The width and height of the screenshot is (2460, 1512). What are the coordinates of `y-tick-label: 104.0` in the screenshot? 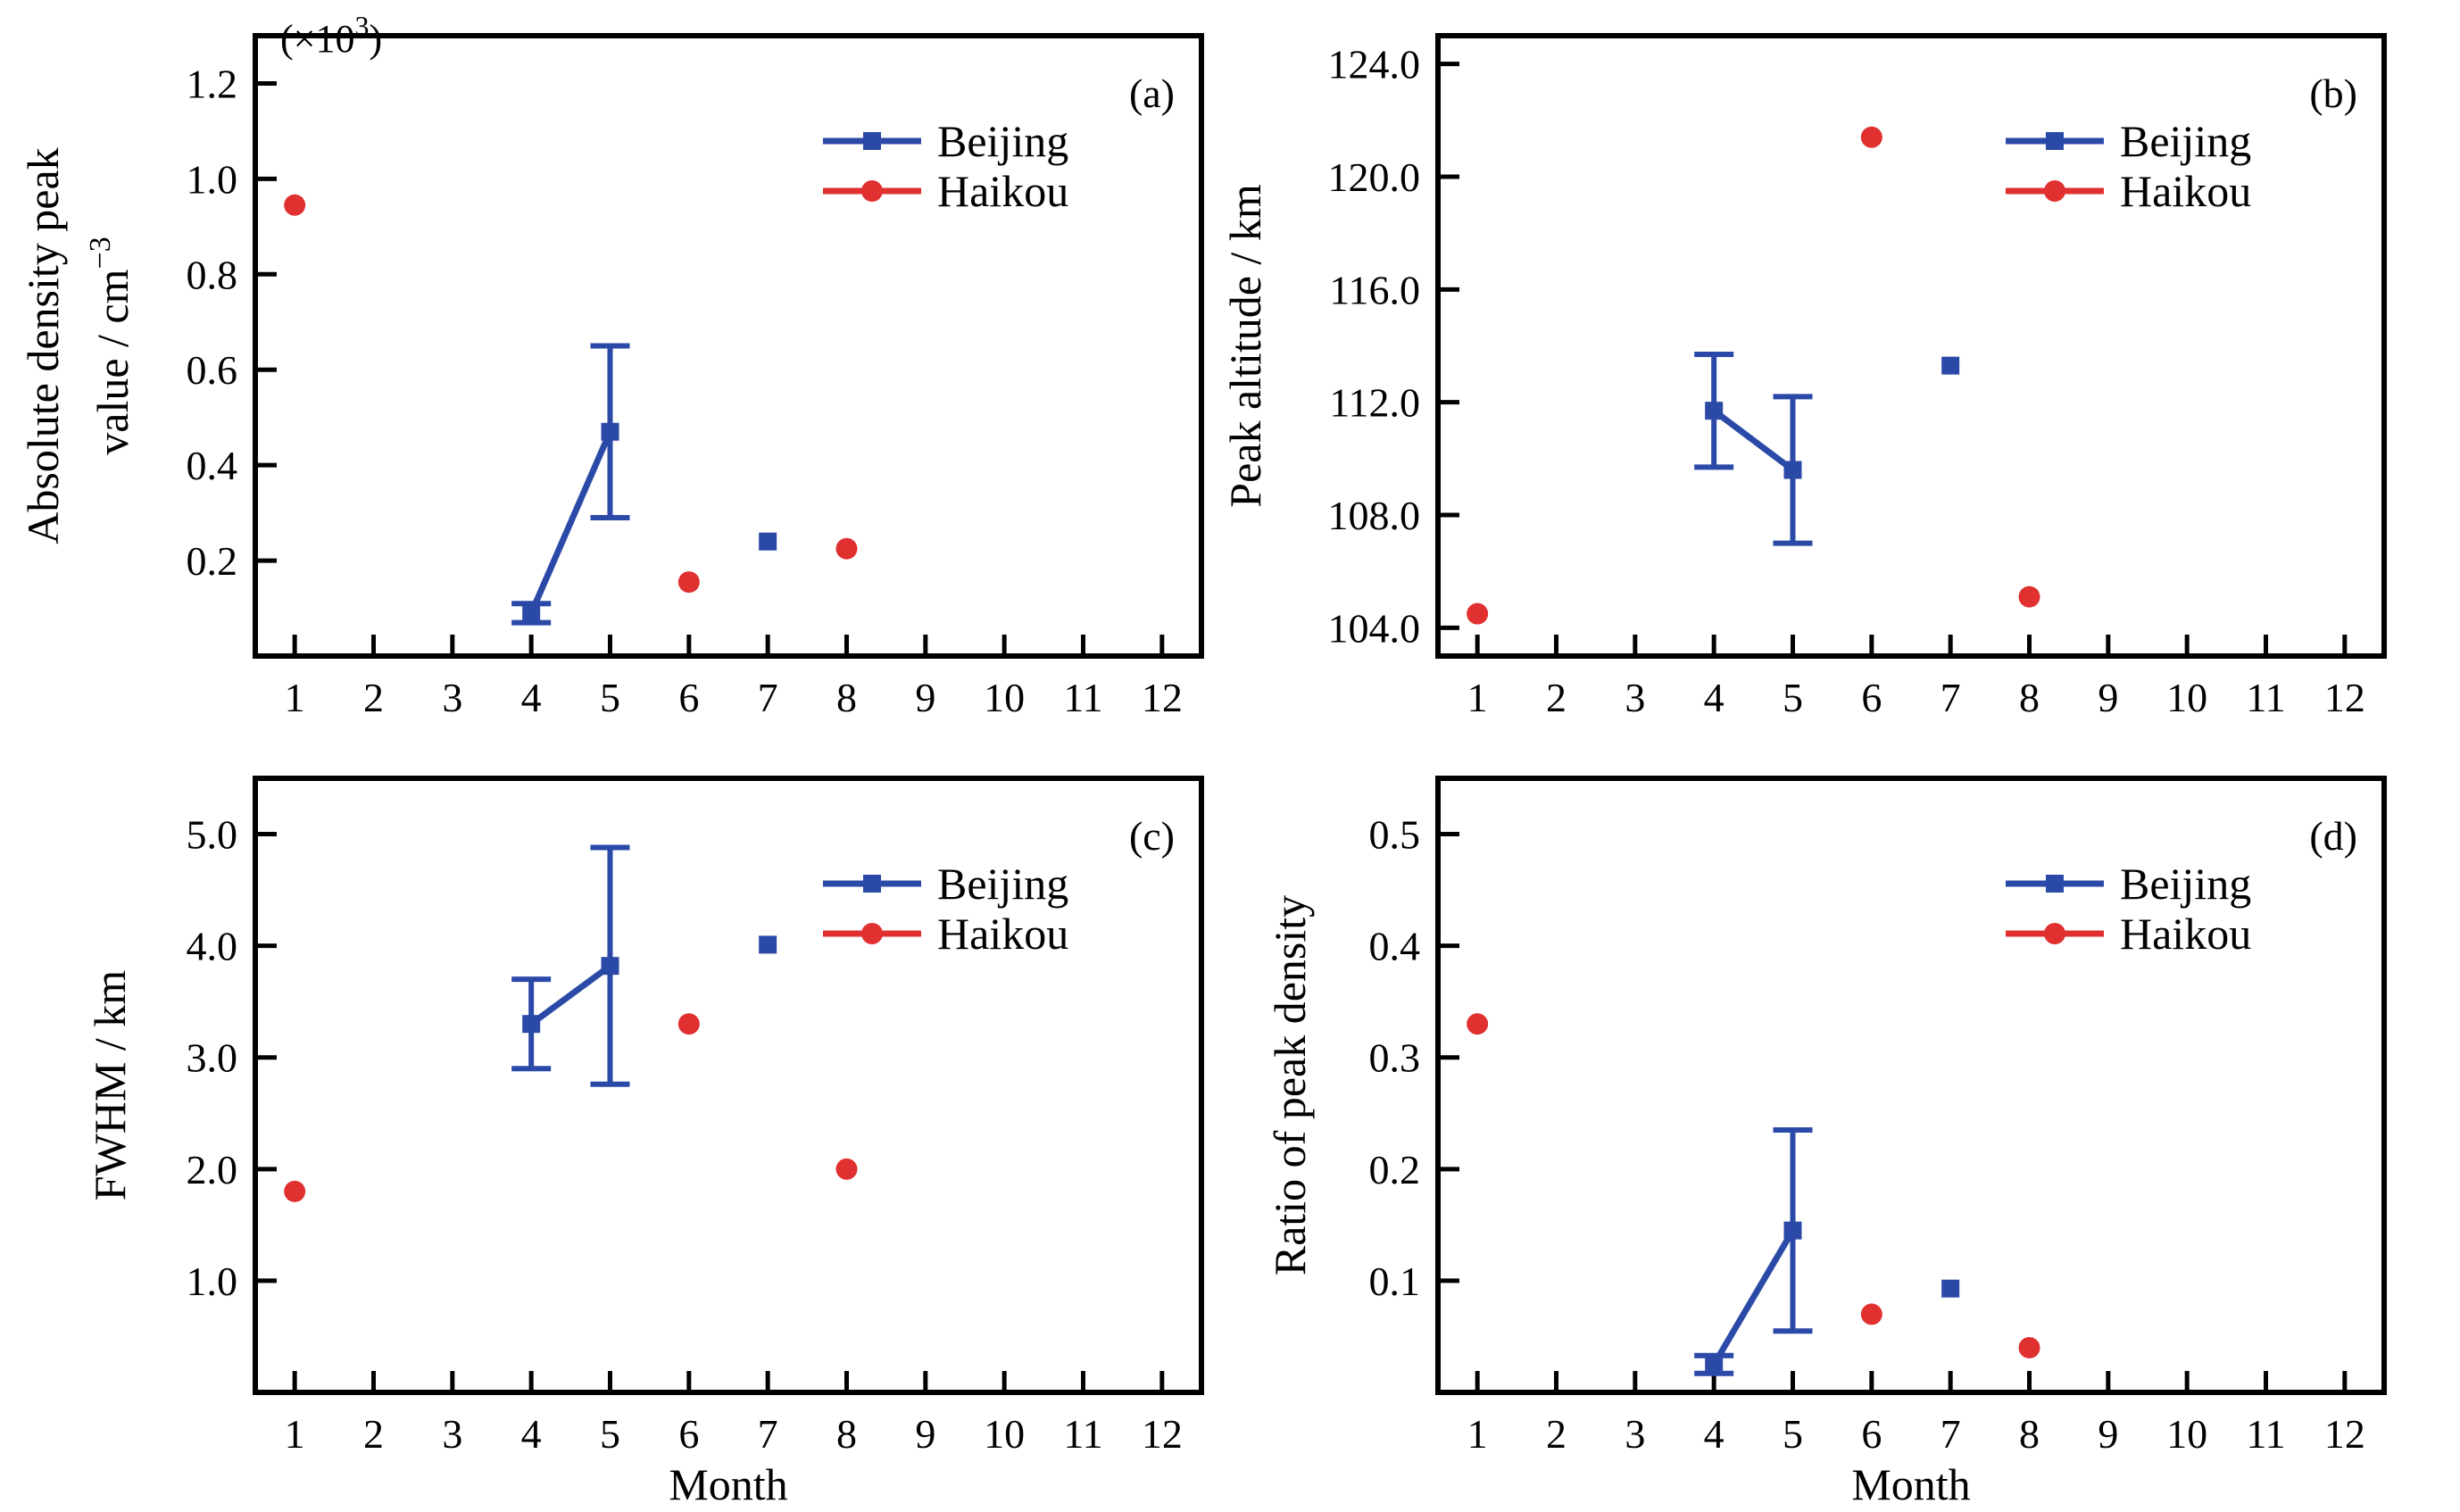 It's located at (1374, 628).